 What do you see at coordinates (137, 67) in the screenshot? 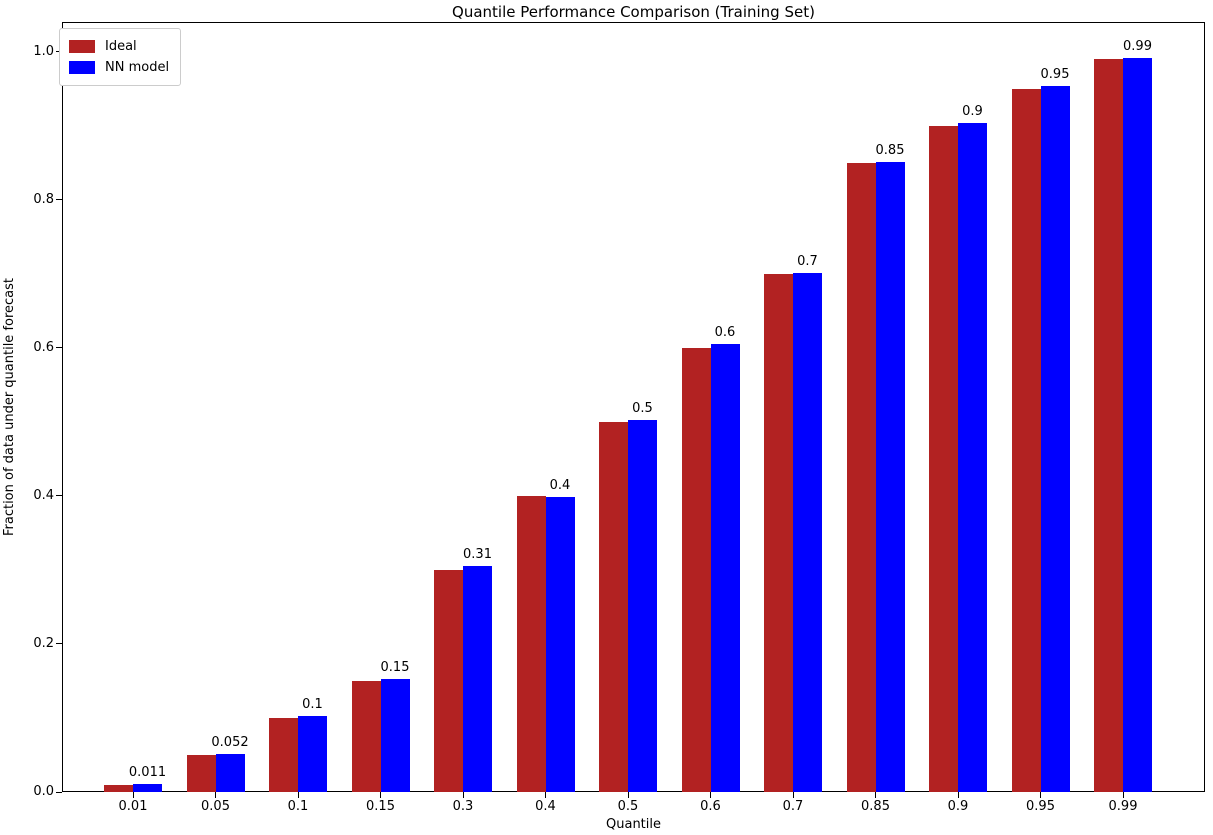
I see `legend-label-nn-model: NN model` at bounding box center [137, 67].